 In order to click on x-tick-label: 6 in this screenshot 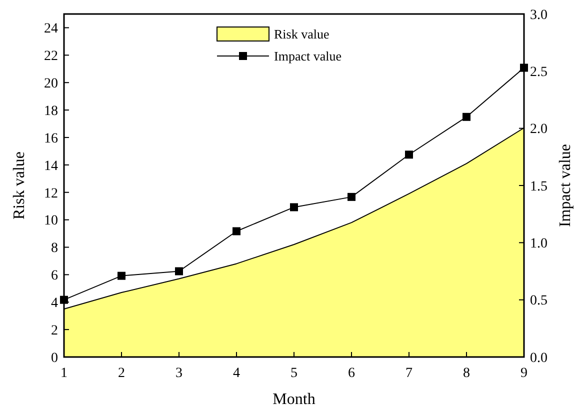, I will do `click(351, 373)`.